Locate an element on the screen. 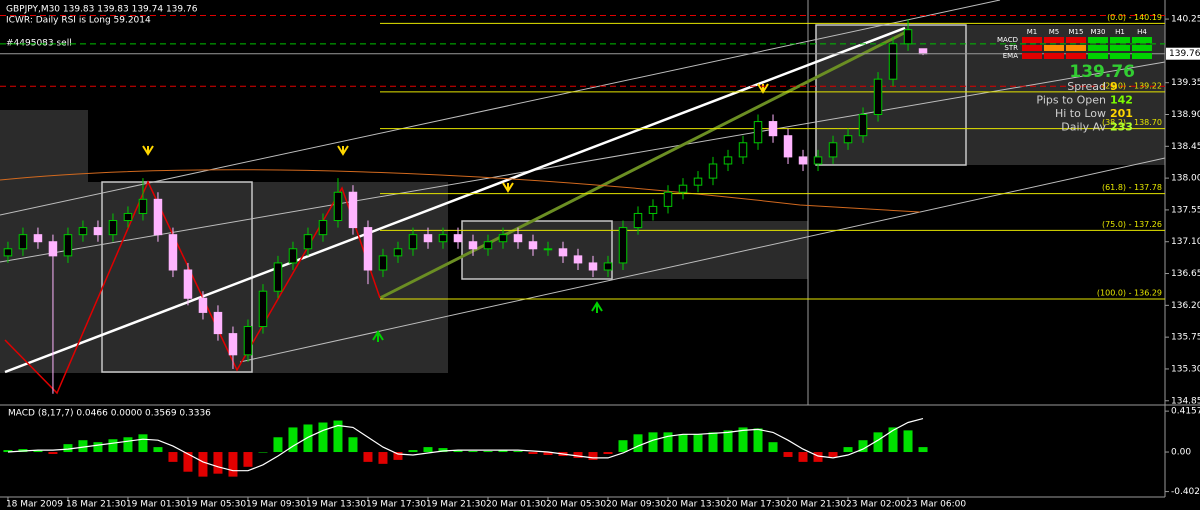 The height and width of the screenshot is (510, 1200). macd-y-tick-label: 0.4157 is located at coordinates (1185, 412).